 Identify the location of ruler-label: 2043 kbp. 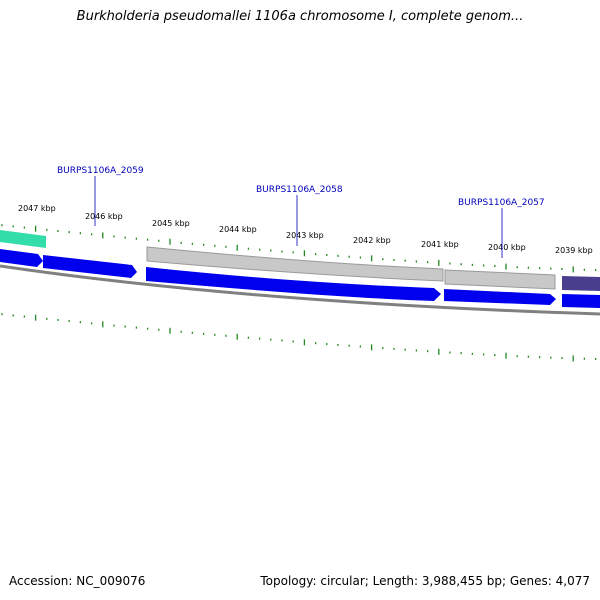
(305, 235).